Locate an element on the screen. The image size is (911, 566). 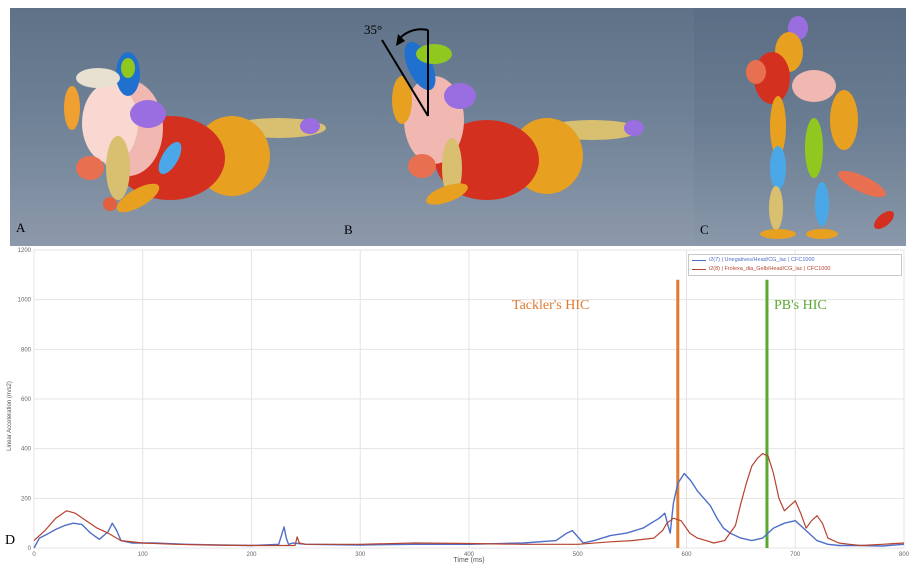
x-tick-label: 300 is located at coordinates (360, 555).